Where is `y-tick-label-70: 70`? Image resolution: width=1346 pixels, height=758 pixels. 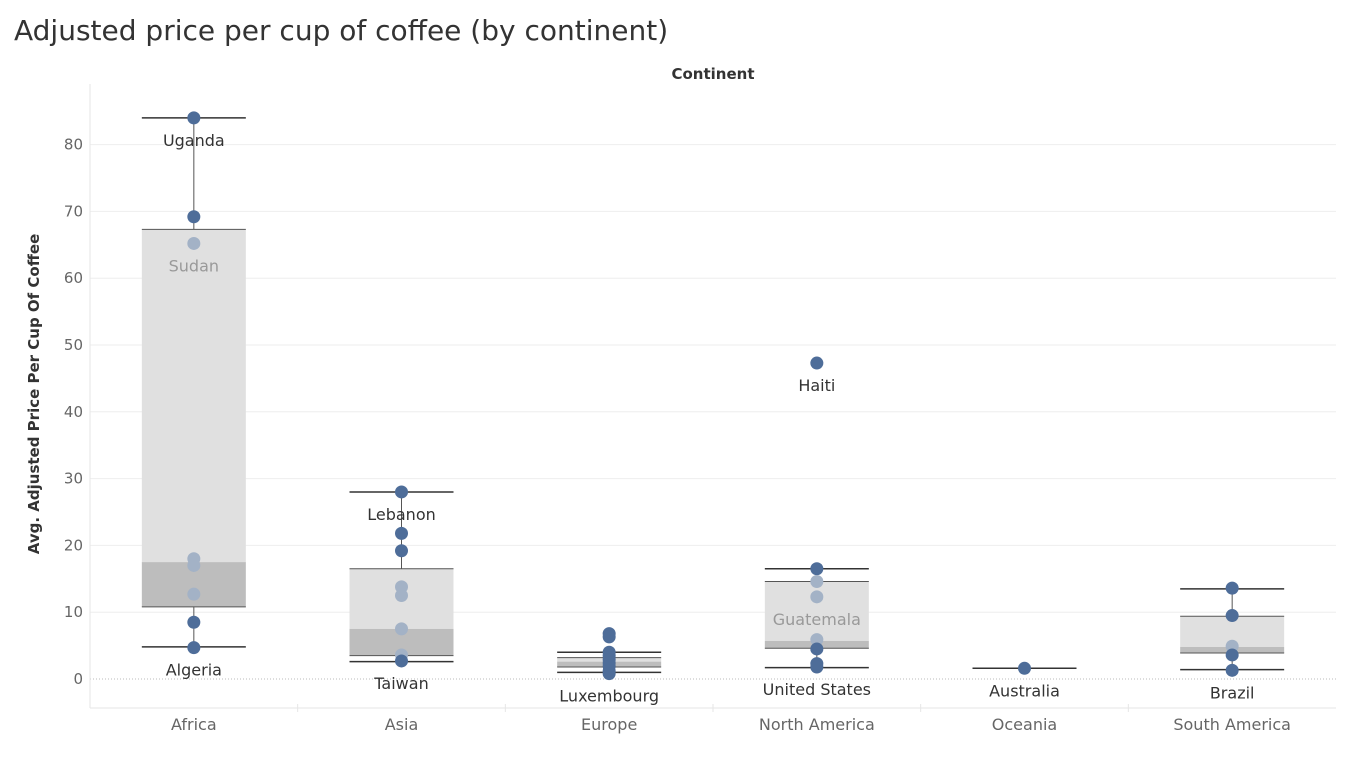
y-tick-label-70: 70 is located at coordinates (73, 211).